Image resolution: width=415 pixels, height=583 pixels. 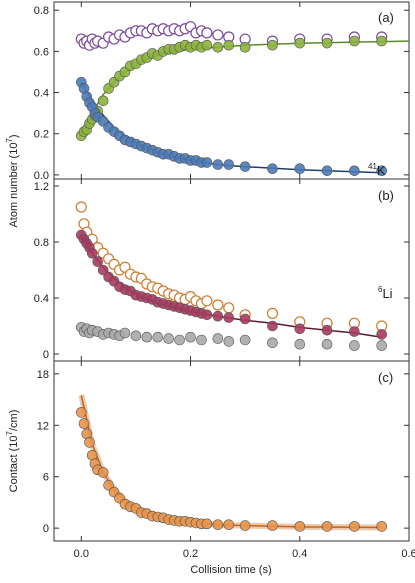 I want to click on x-tick-label: 0.2, so click(x=190, y=554).